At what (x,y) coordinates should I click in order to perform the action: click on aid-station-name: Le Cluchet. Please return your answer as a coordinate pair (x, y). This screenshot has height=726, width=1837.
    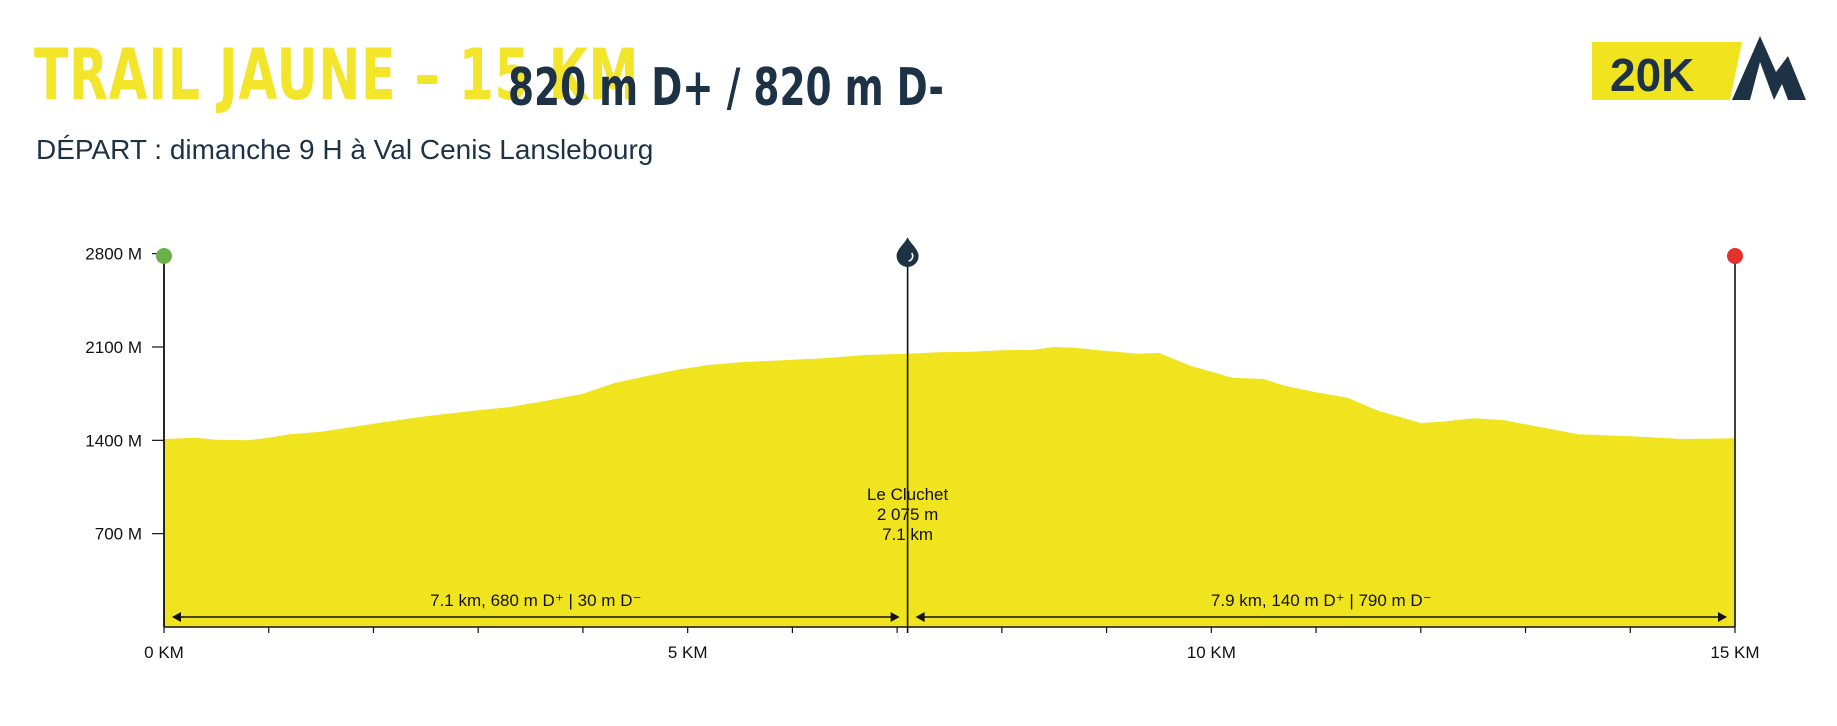
    Looking at the image, I should click on (908, 494).